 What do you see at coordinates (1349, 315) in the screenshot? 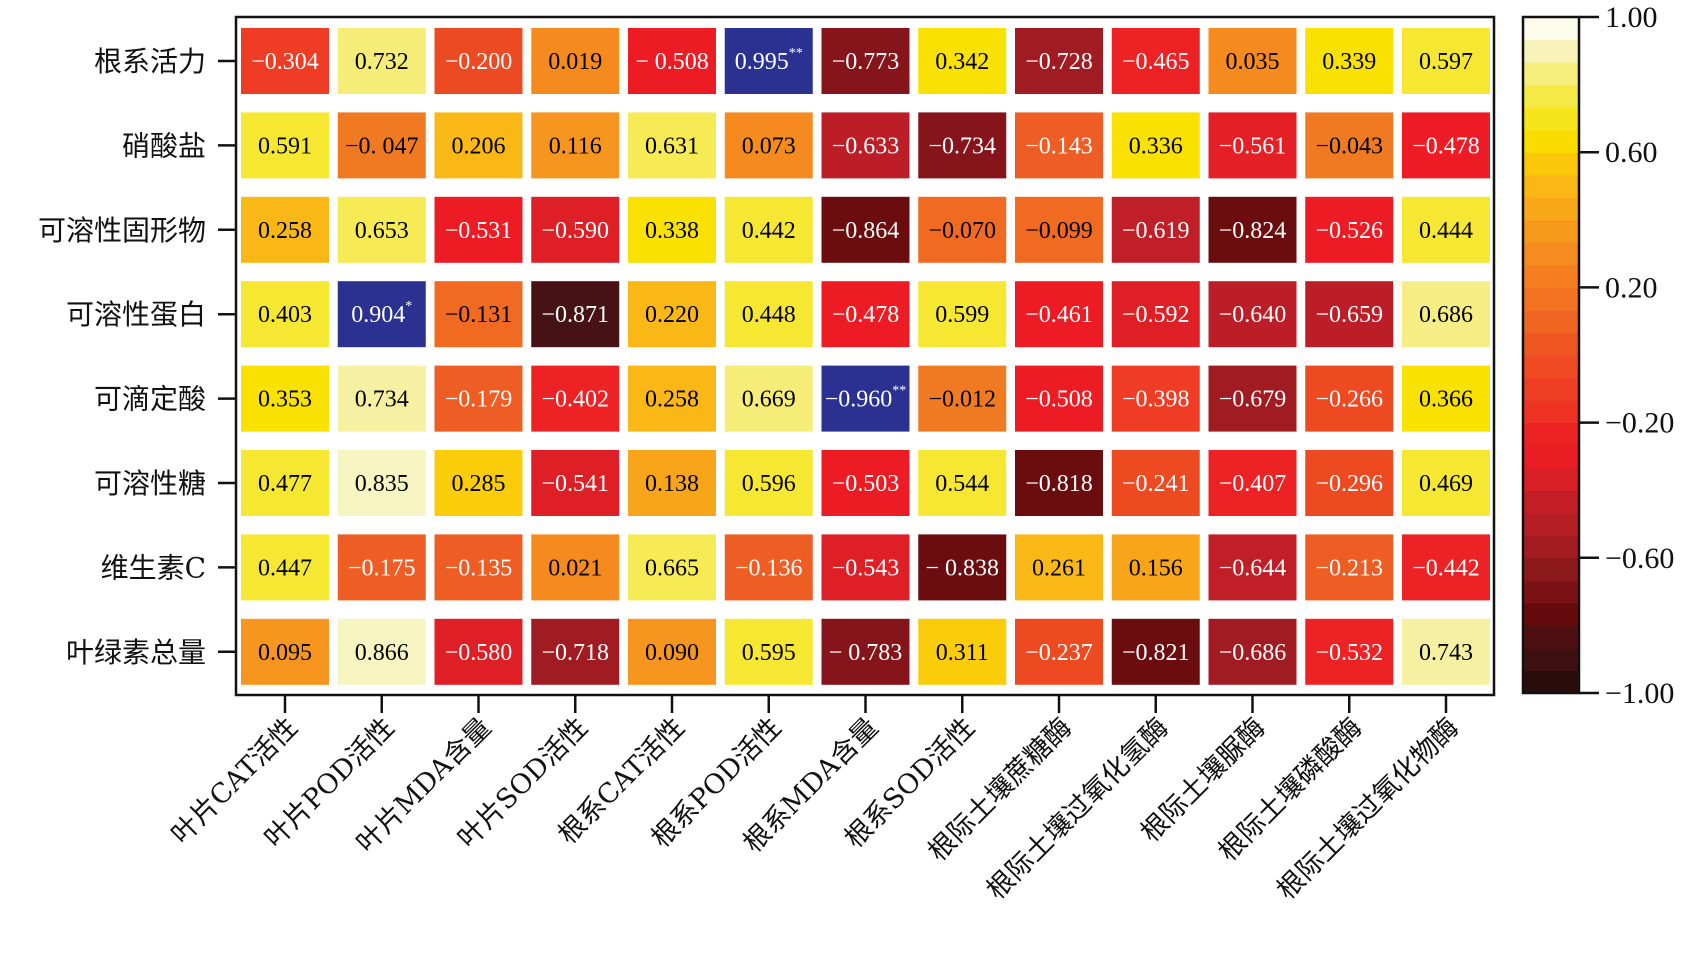
I see `cell-value-label: −0.659` at bounding box center [1349, 315].